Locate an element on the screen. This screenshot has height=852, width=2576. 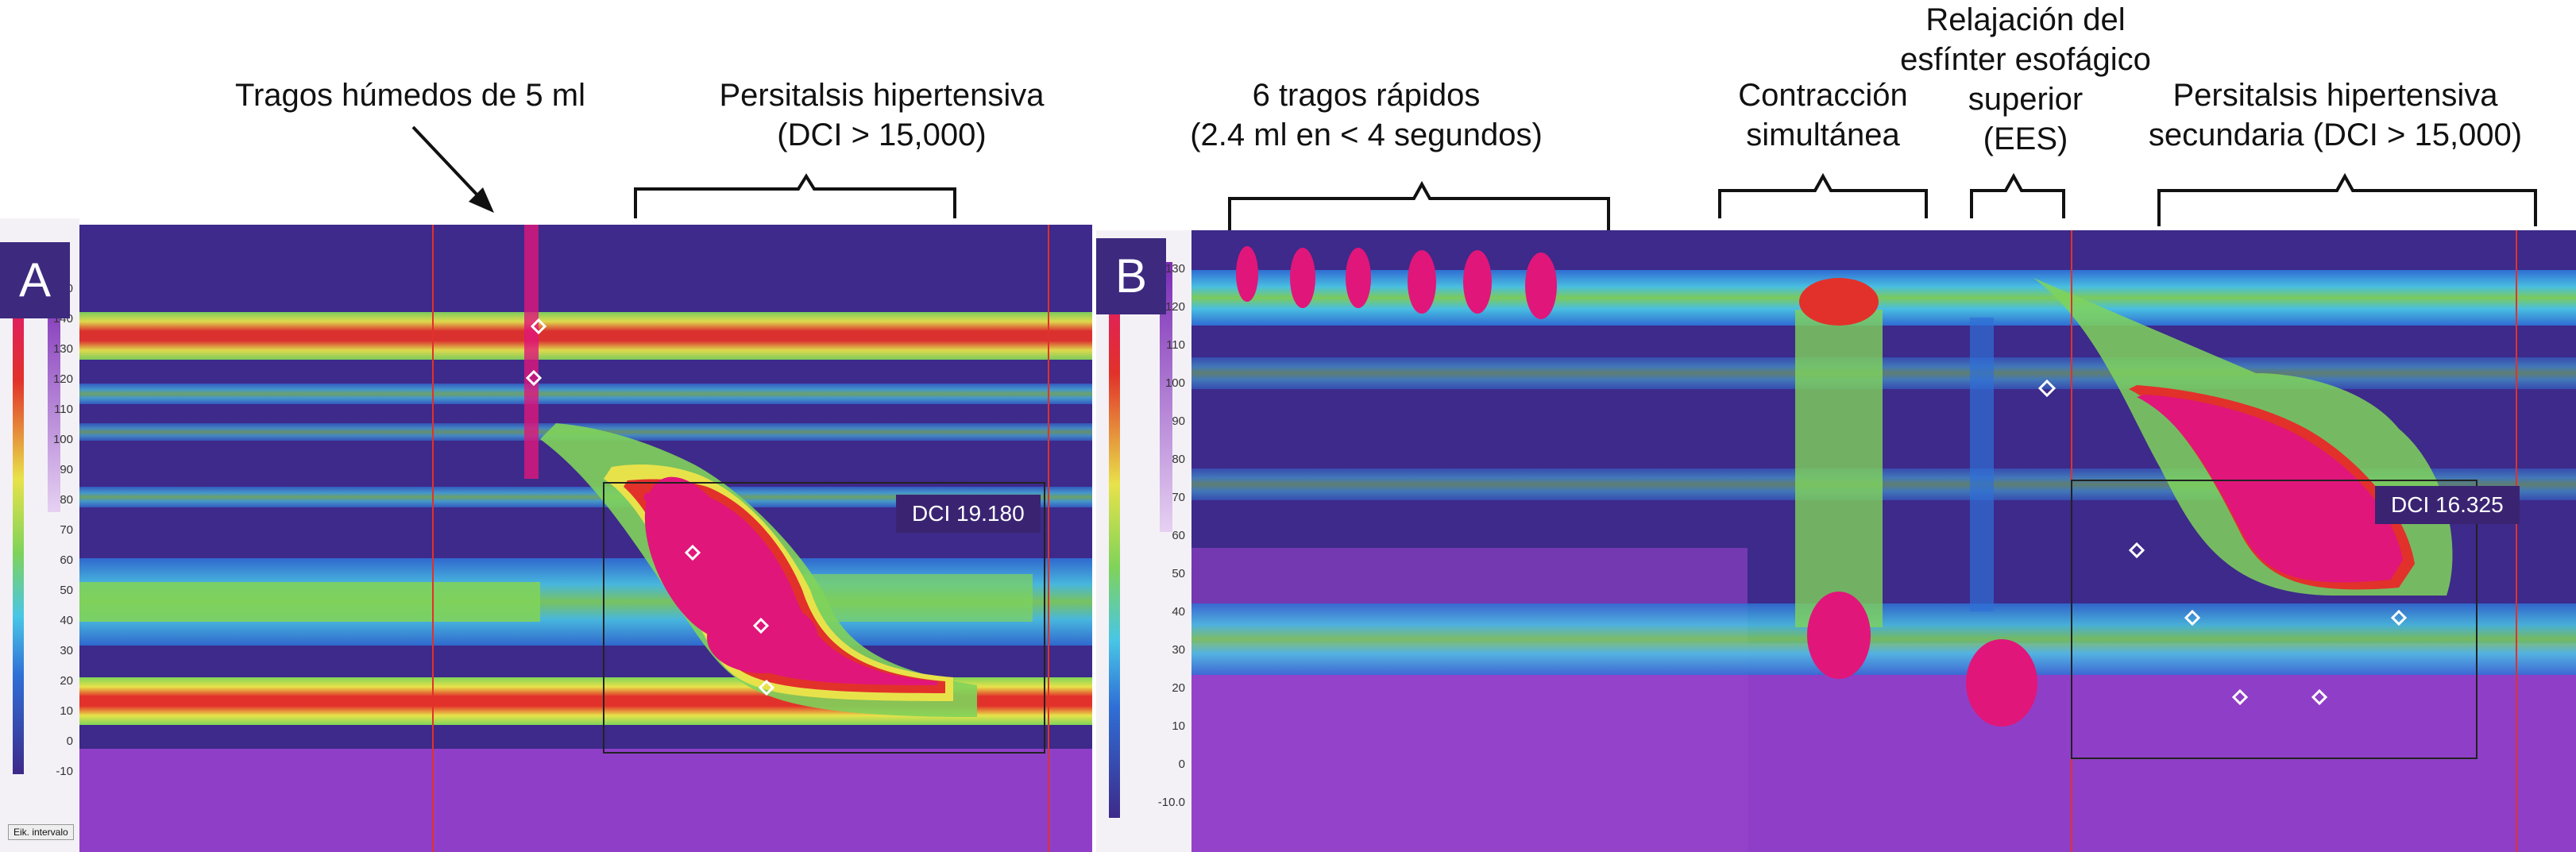
annot-rs-line1: 6 tragos rápidos is located at coordinates (1366, 95).